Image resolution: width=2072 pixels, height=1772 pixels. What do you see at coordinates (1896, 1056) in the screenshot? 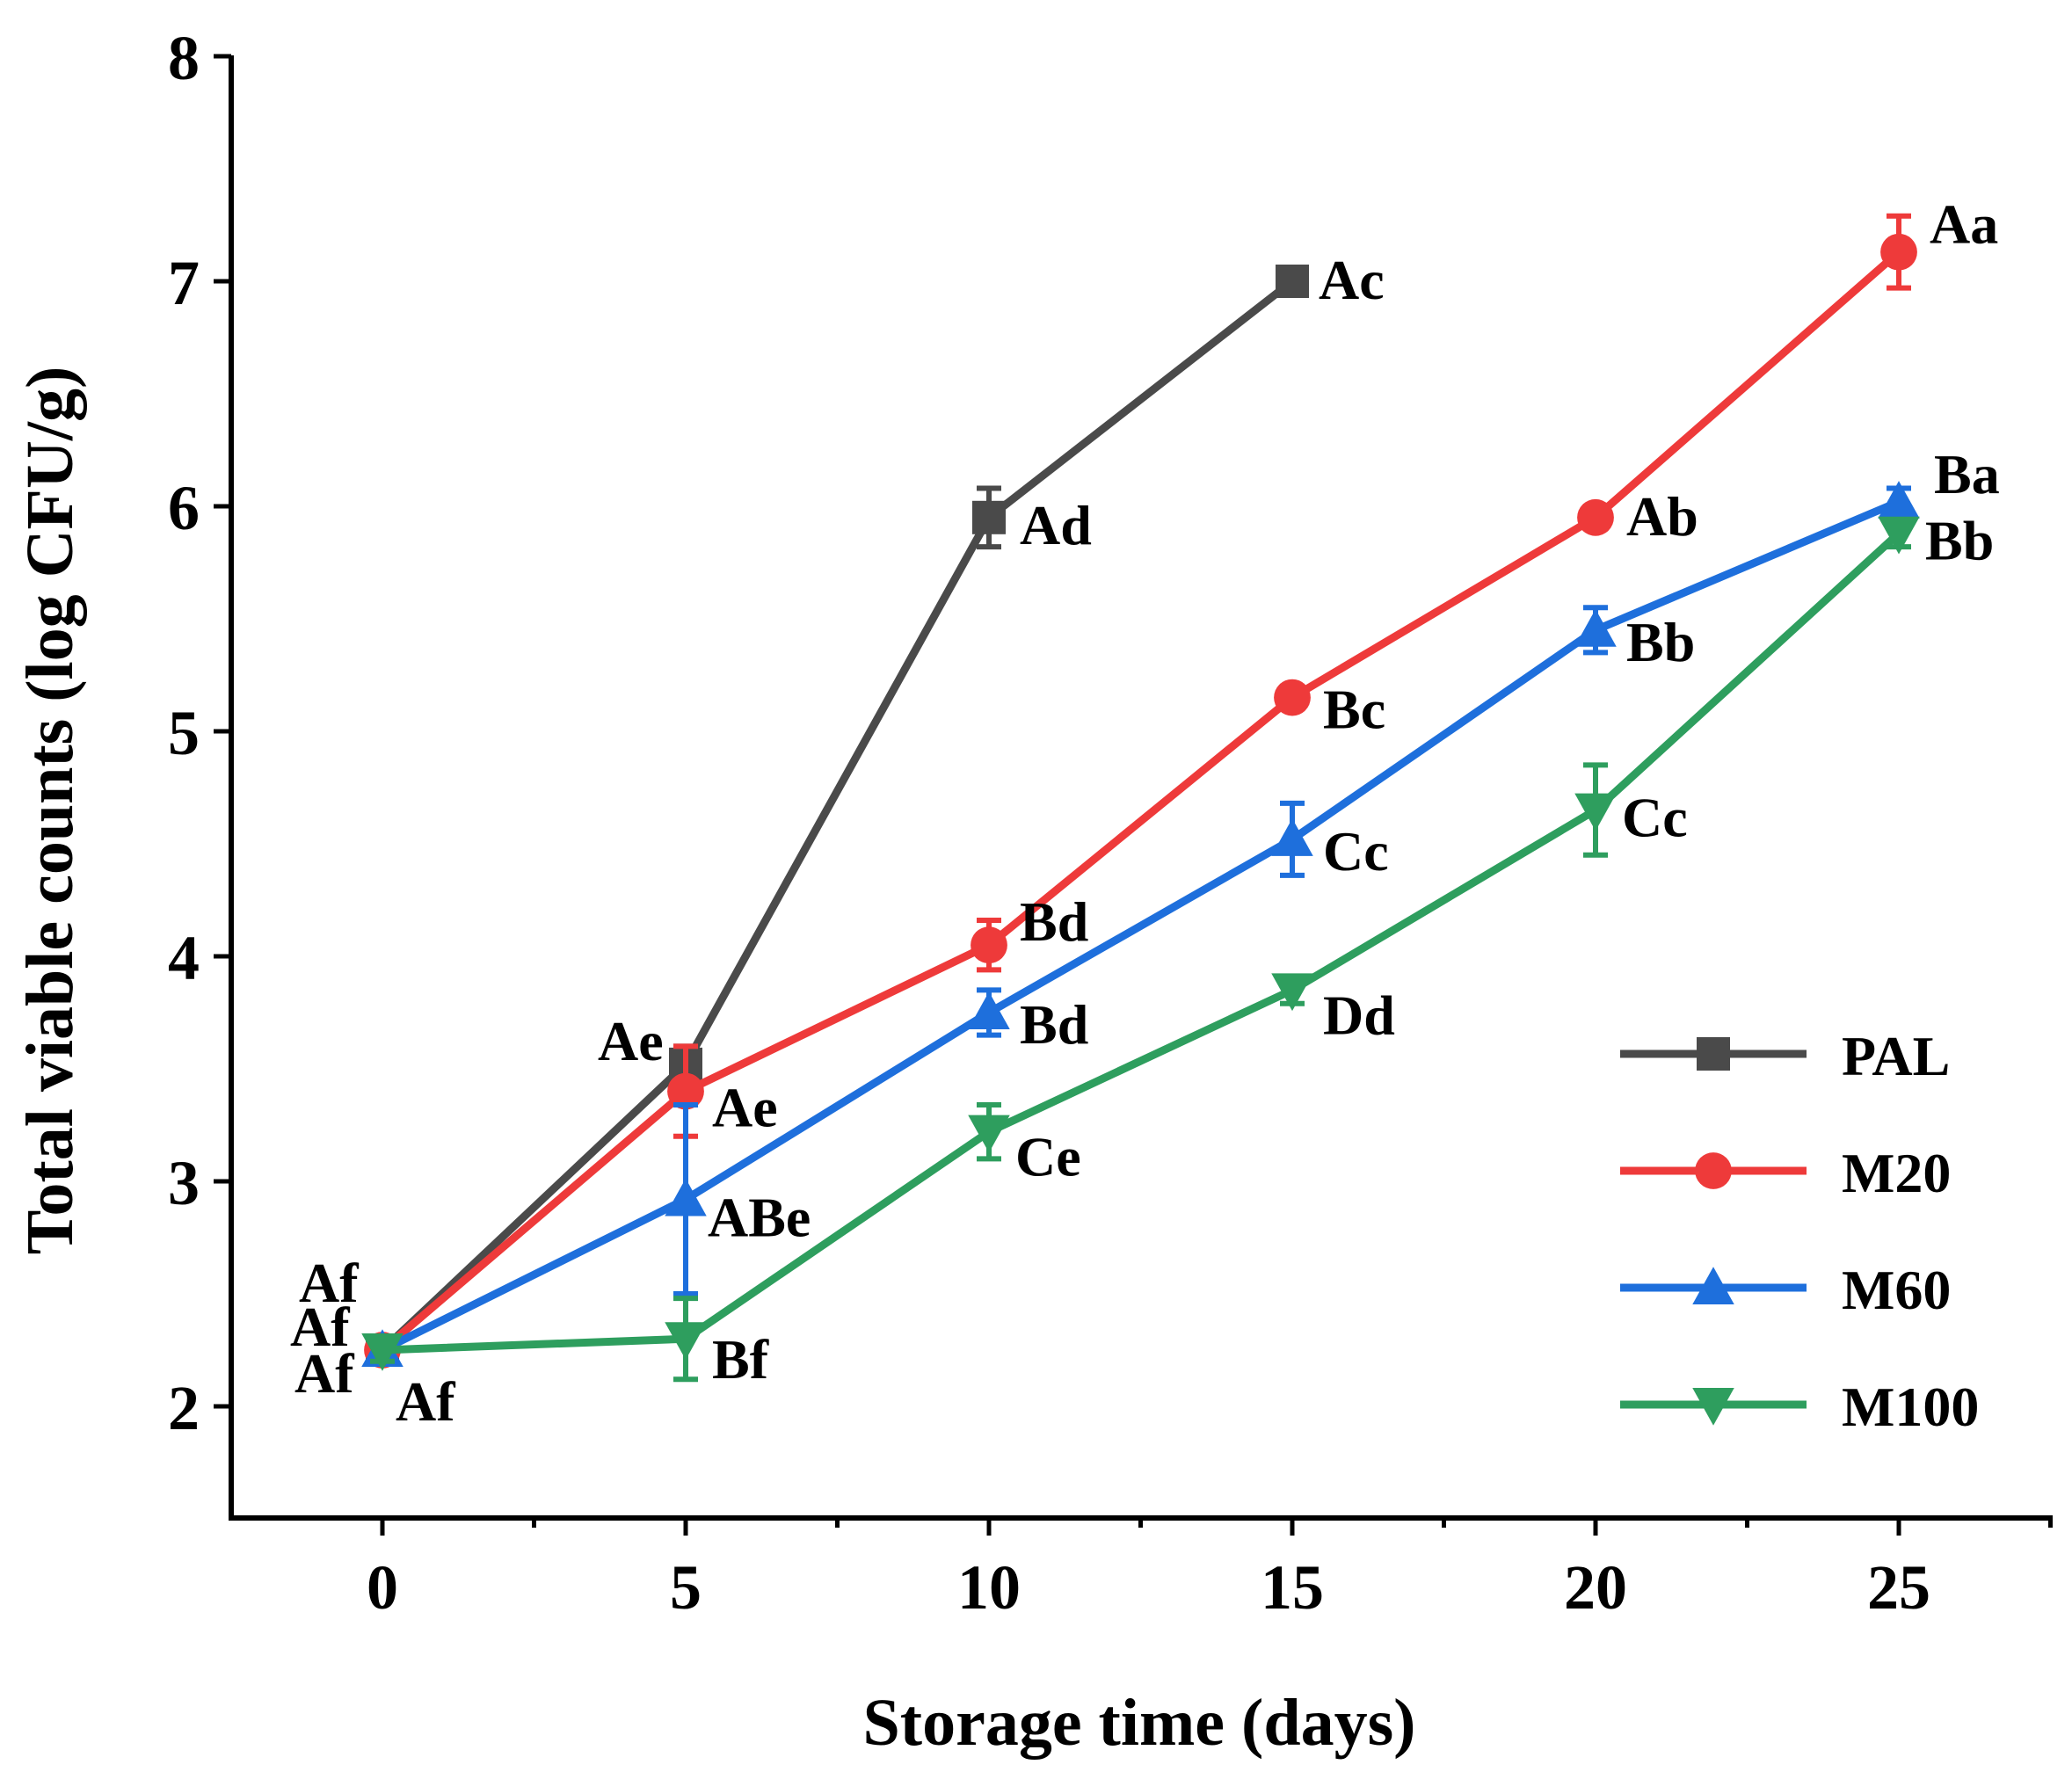
I see `legend-label: PAL` at bounding box center [1896, 1056].